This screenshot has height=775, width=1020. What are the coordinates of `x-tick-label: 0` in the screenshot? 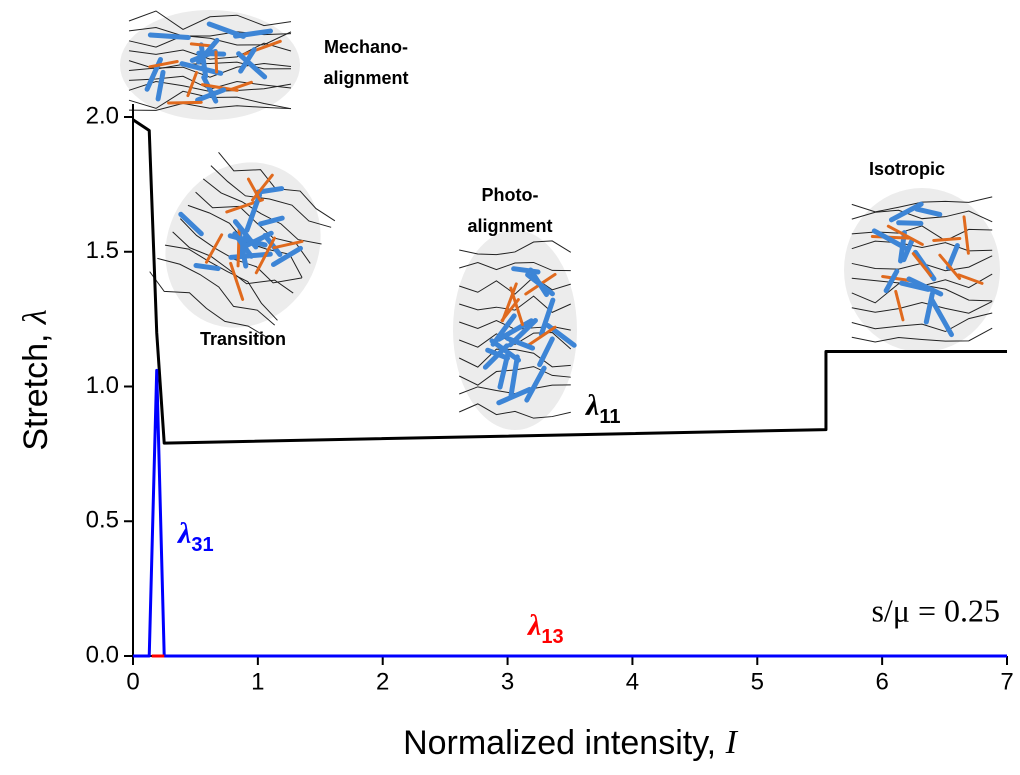 It's located at (132, 681).